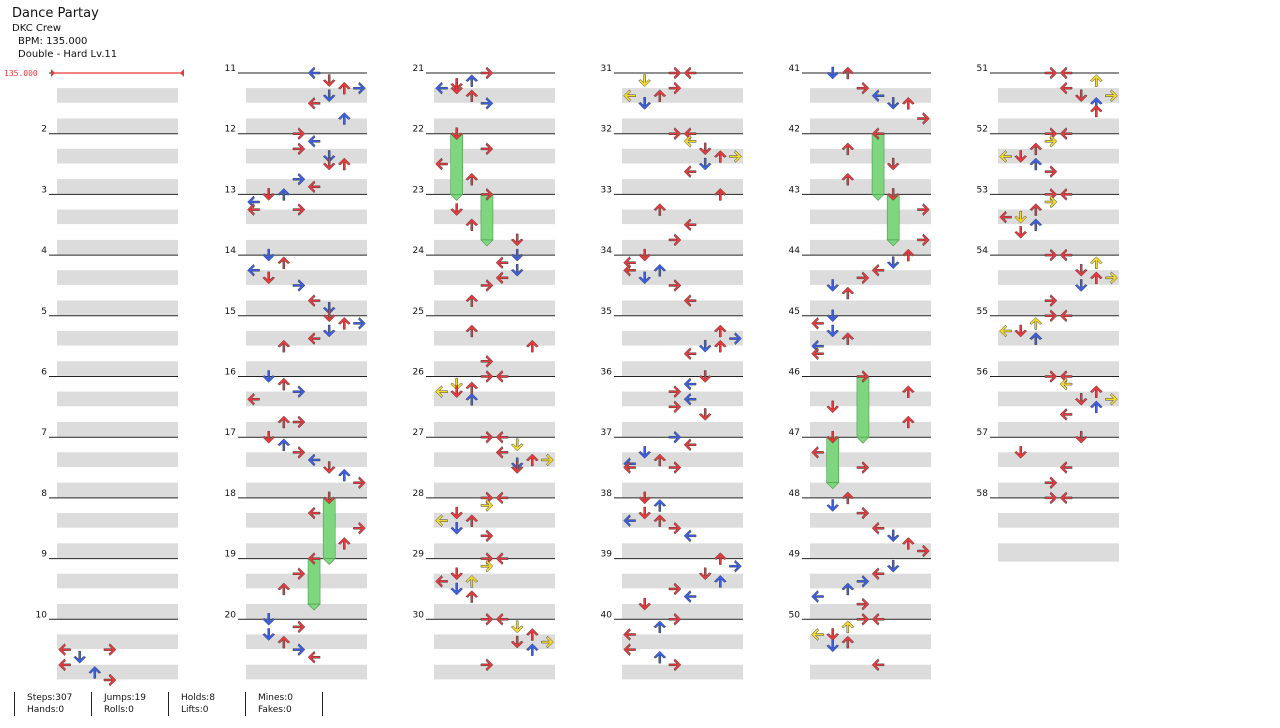 This screenshot has width=1280, height=728. What do you see at coordinates (231, 373) in the screenshot?
I see `measure-number: 16` at bounding box center [231, 373].